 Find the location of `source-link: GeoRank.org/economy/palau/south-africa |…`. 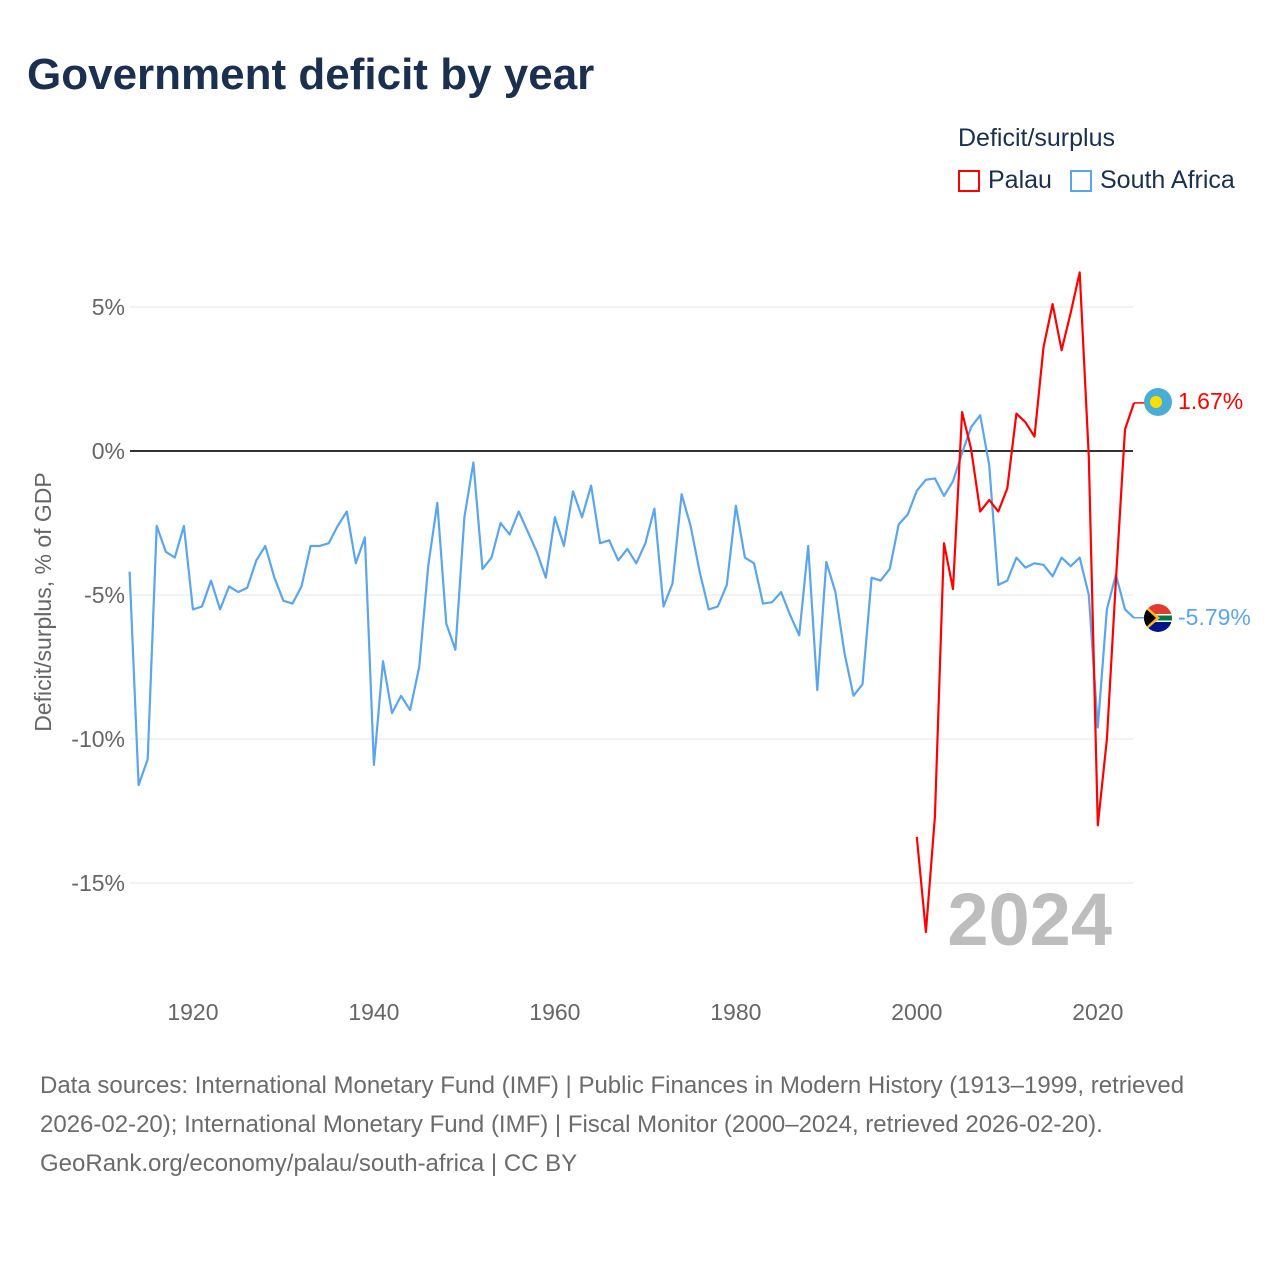

source-link: GeoRank.org/economy/palau/south-africa |… is located at coordinates (309, 1163).